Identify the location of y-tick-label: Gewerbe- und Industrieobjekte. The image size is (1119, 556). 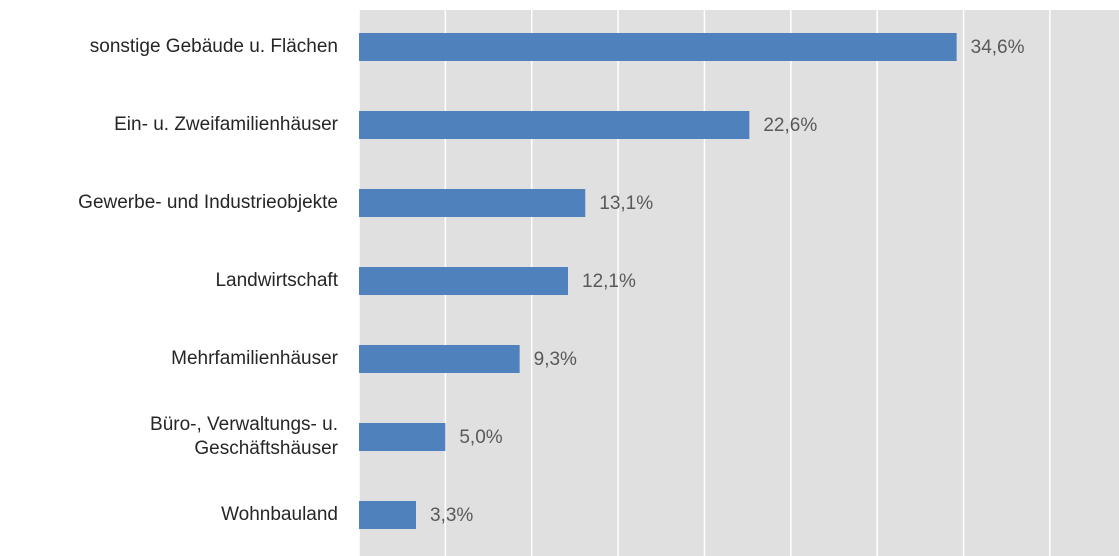
(208, 202).